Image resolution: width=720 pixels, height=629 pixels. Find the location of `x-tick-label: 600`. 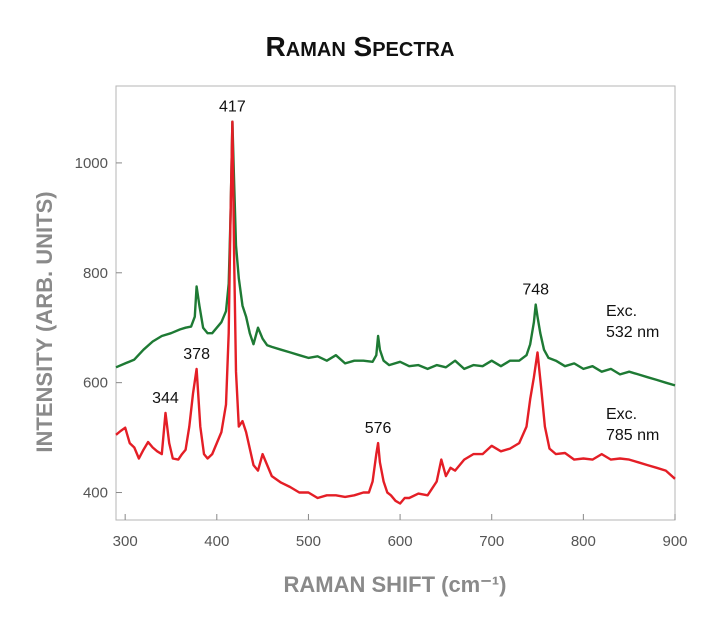

x-tick-label: 600 is located at coordinates (400, 541).